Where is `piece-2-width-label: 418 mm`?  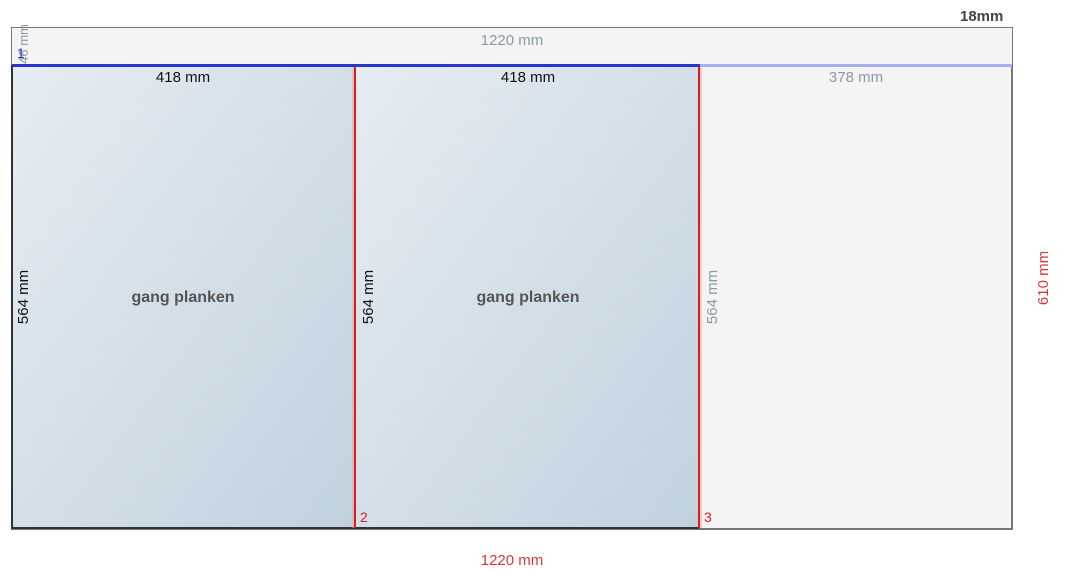 piece-2-width-label: 418 mm is located at coordinates (528, 77).